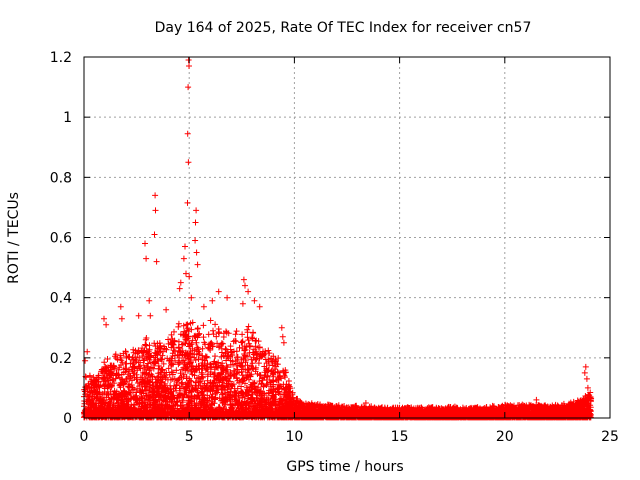 The height and width of the screenshot is (480, 640). Describe the element at coordinates (61, 58) in the screenshot. I see `y-tick-label: 1.2` at that location.